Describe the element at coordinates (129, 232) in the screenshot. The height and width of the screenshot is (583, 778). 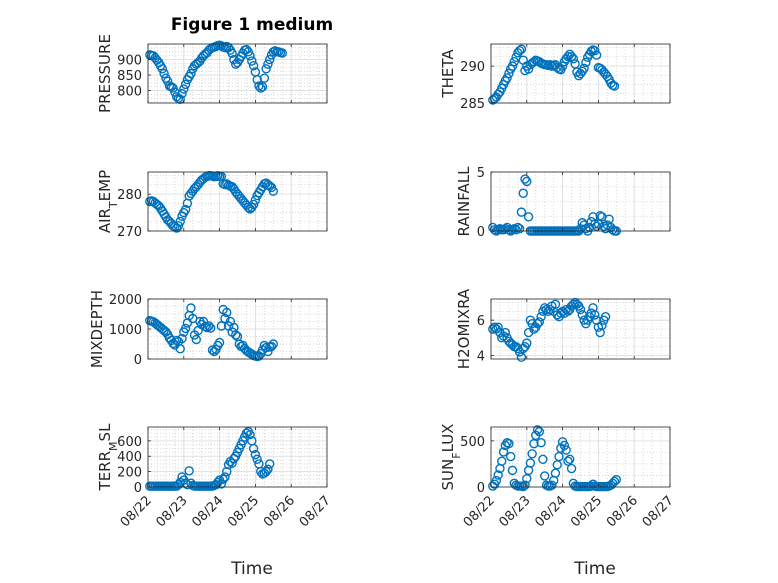
I see `y-tick-label: 270` at that location.